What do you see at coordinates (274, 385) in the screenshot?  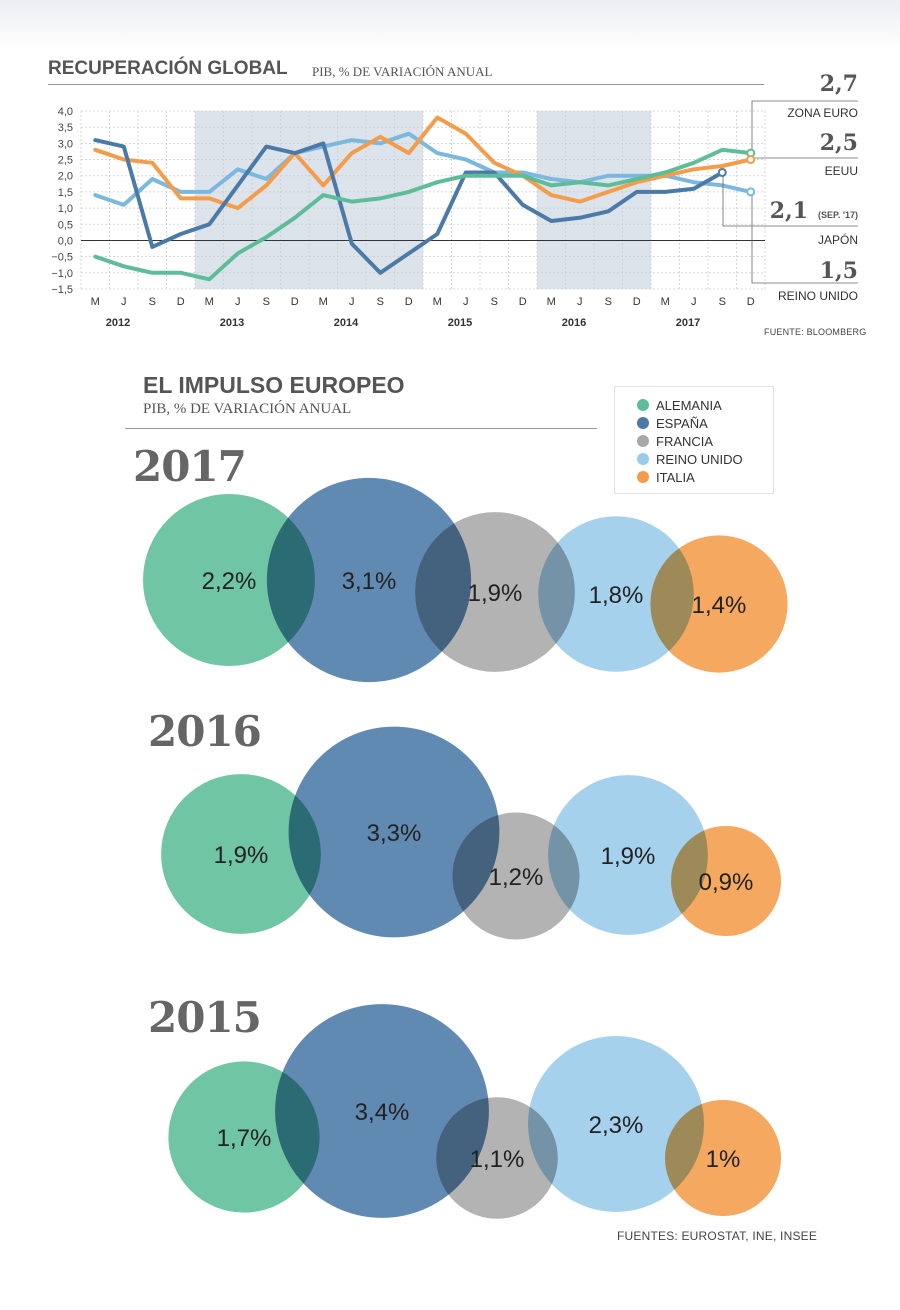 I see `bubble-chart-title: EL IMPULSO EUROPEO` at bounding box center [274, 385].